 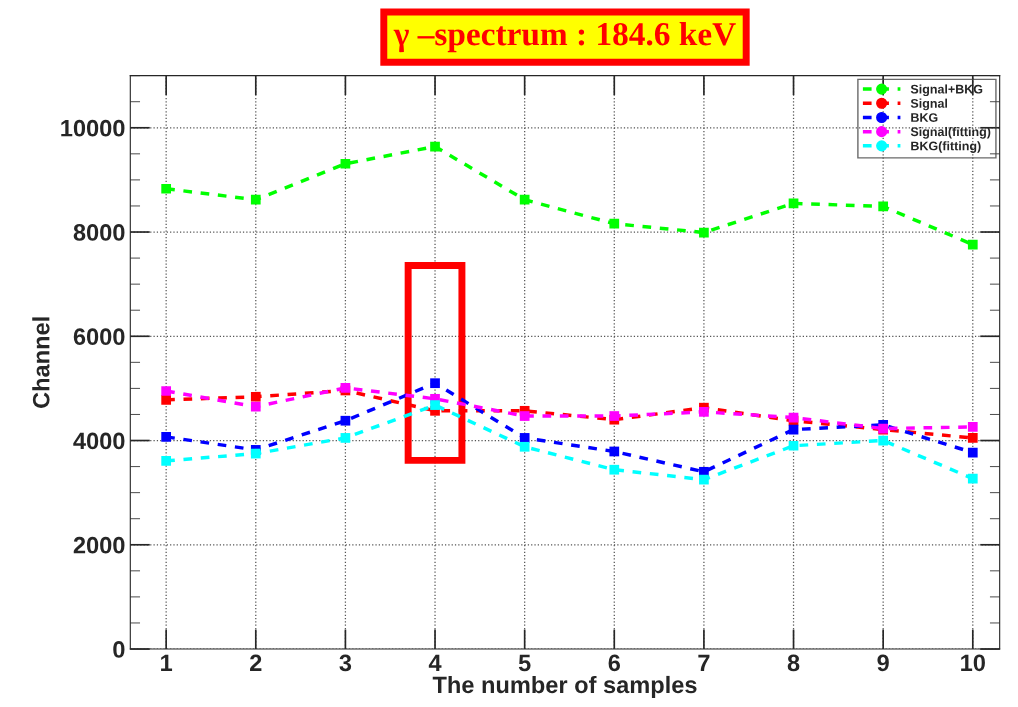 I want to click on x-tick-label: 10, so click(x=973, y=663).